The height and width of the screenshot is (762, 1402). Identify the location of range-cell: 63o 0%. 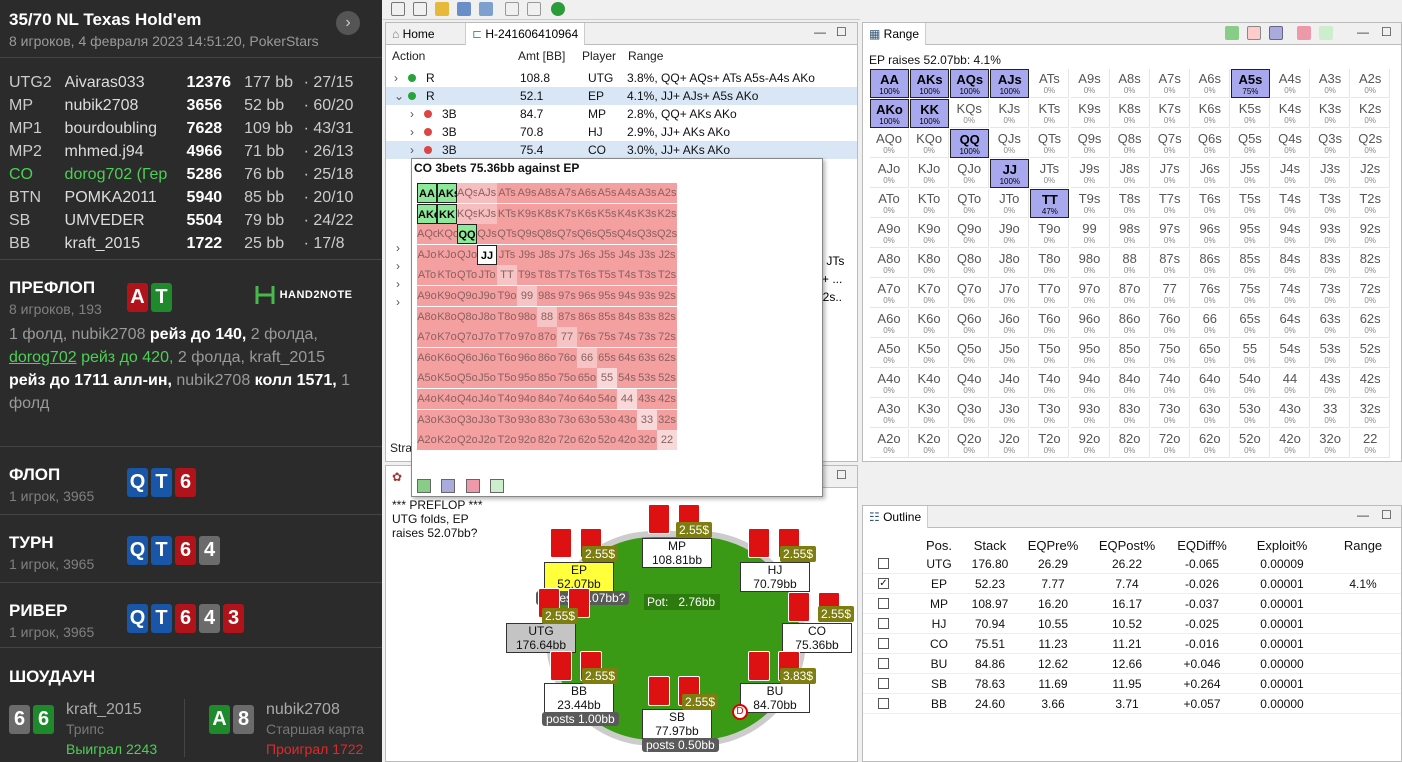
(1210, 413).